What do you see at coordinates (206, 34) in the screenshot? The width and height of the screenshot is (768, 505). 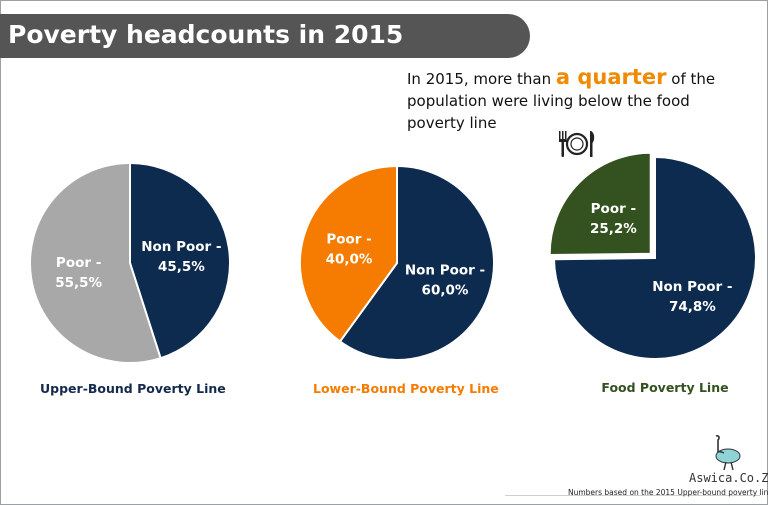 I see `page-title: Poverty headcounts in 2015` at bounding box center [206, 34].